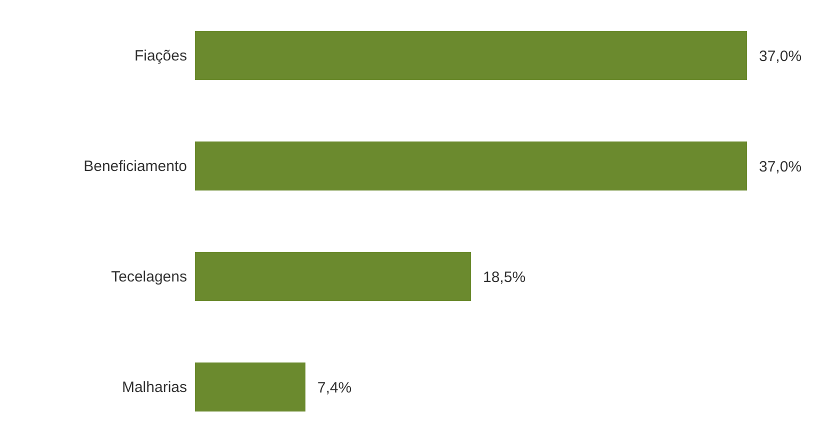 Image resolution: width=827 pixels, height=442 pixels. Describe the element at coordinates (154, 387) in the screenshot. I see `y-tick-label: Malharias` at that location.